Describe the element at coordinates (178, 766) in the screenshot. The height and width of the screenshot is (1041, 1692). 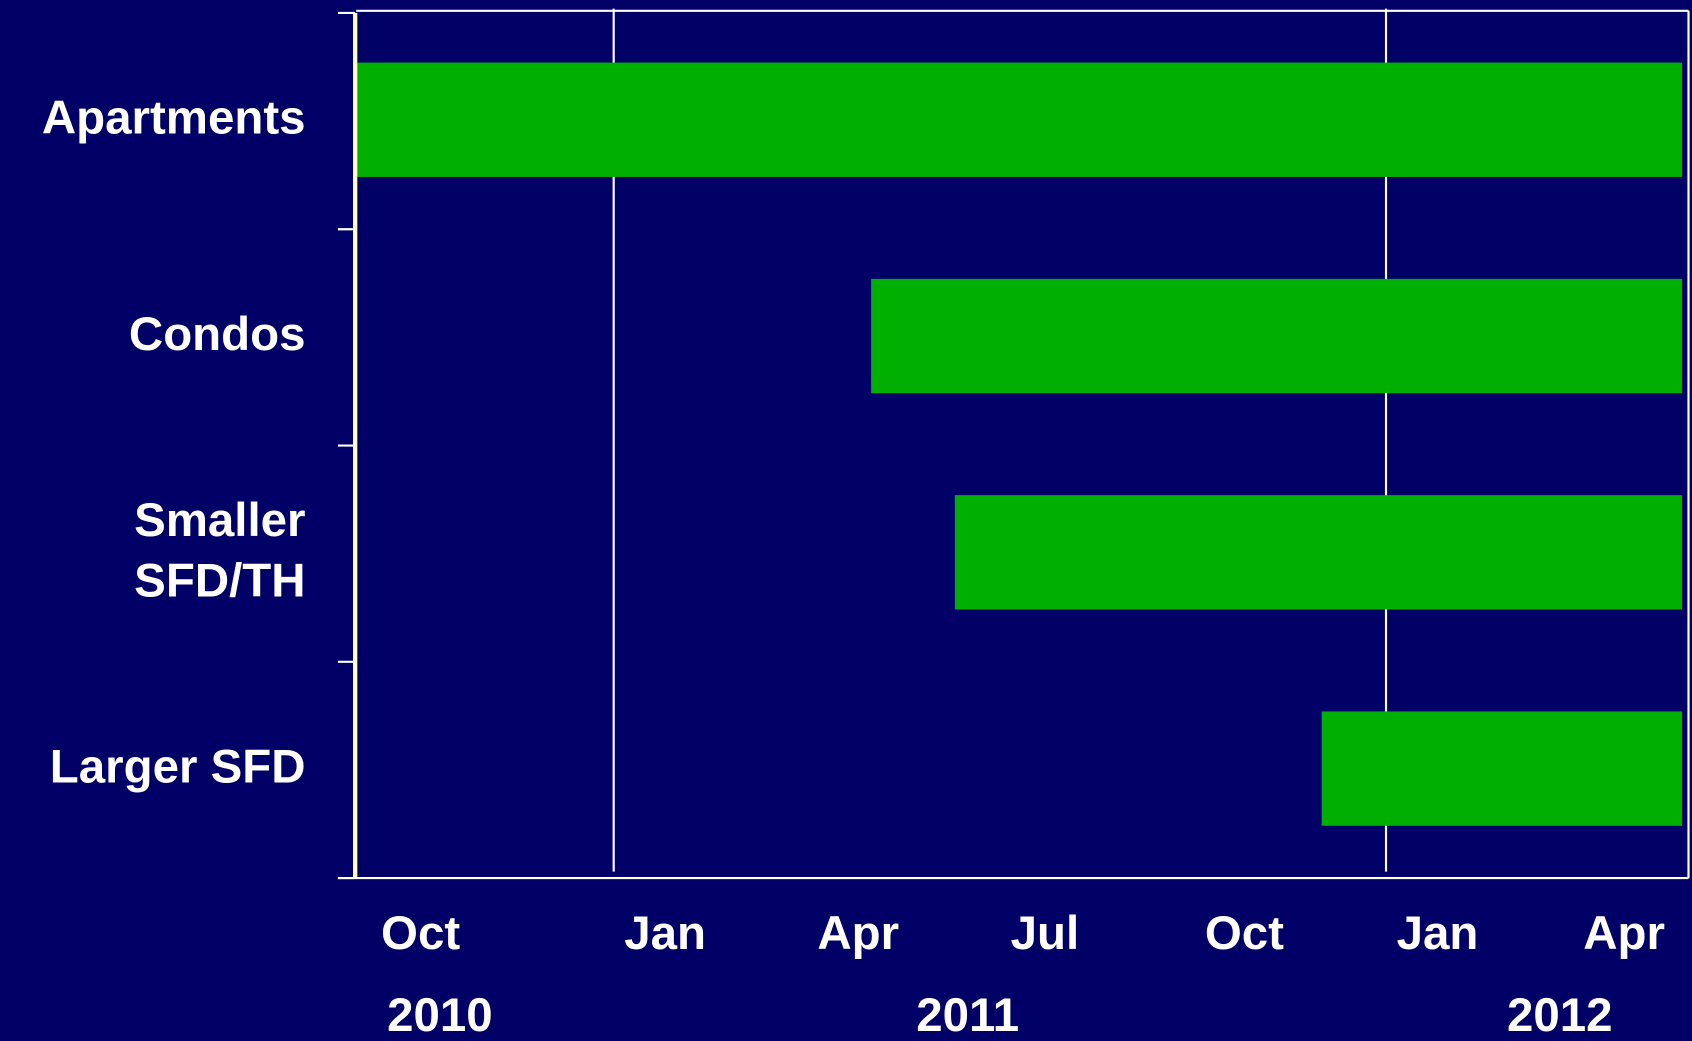
I see `category-label: Larger SFD` at that location.